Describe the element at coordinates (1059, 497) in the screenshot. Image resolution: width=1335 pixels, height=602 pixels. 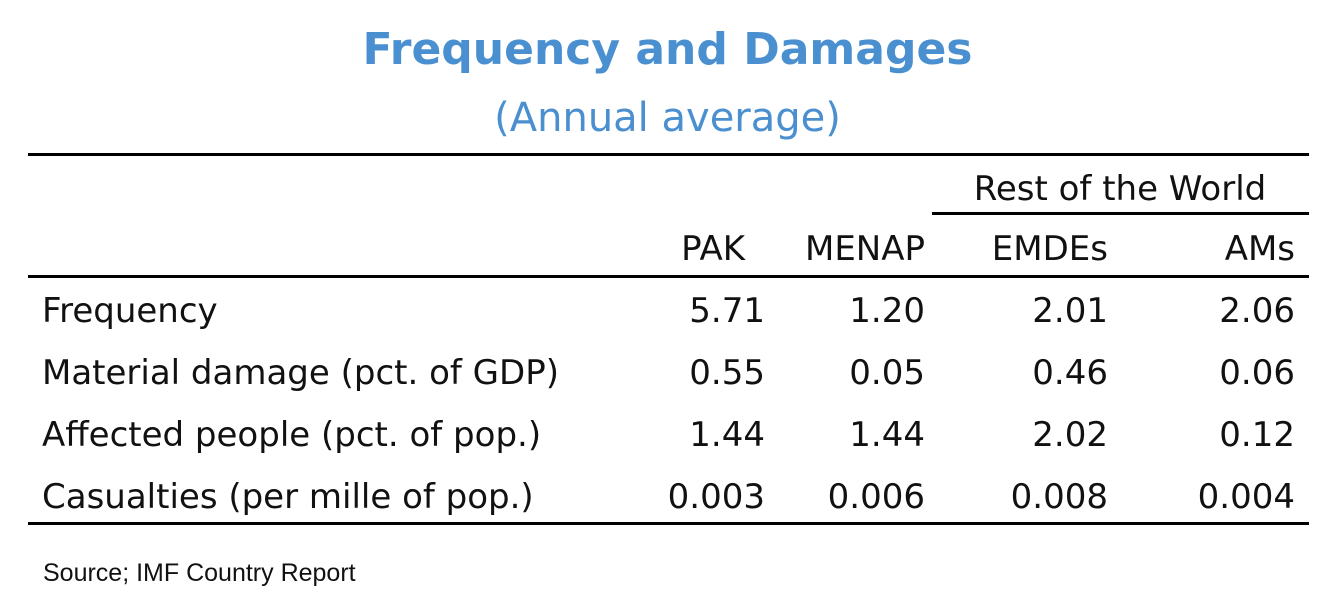
I see `cell-casualties-emdes: 0.008` at that location.